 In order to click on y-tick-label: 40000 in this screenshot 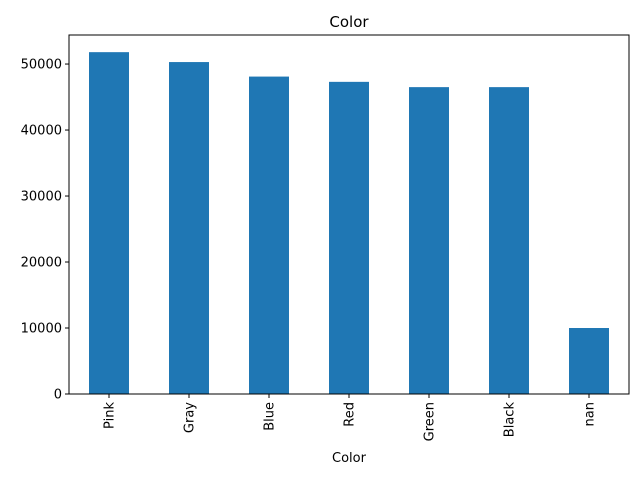, I will do `click(41, 131)`.